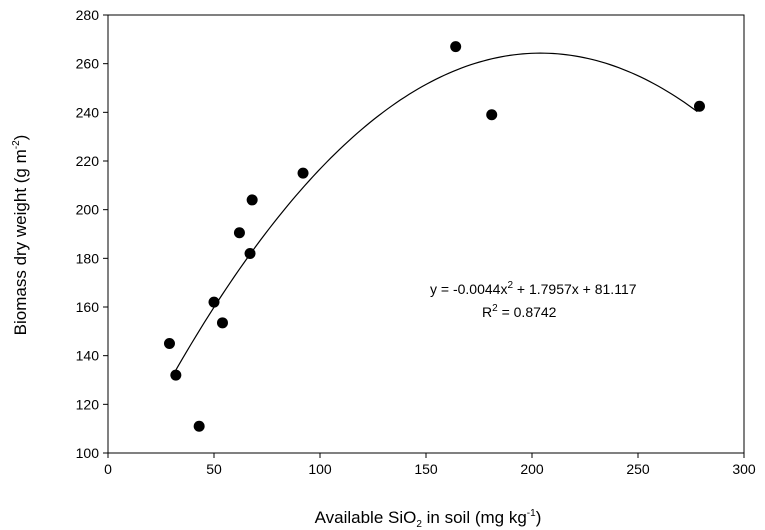 The image size is (765, 530). Describe the element at coordinates (88, 307) in the screenshot. I see `y-tick-label: 160` at that location.